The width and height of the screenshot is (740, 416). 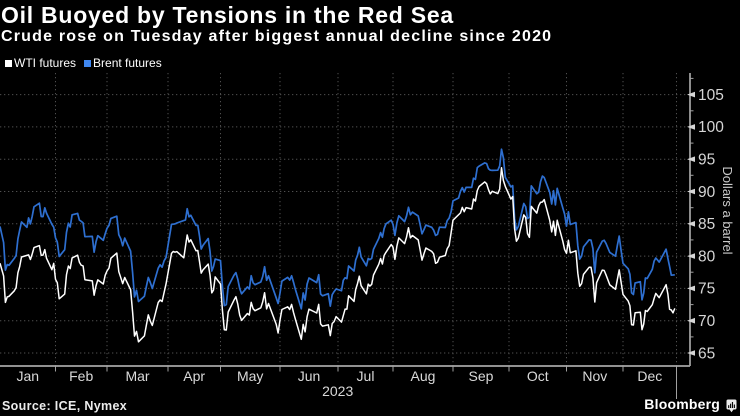 I want to click on svg-text: Apr, so click(x=194, y=376).